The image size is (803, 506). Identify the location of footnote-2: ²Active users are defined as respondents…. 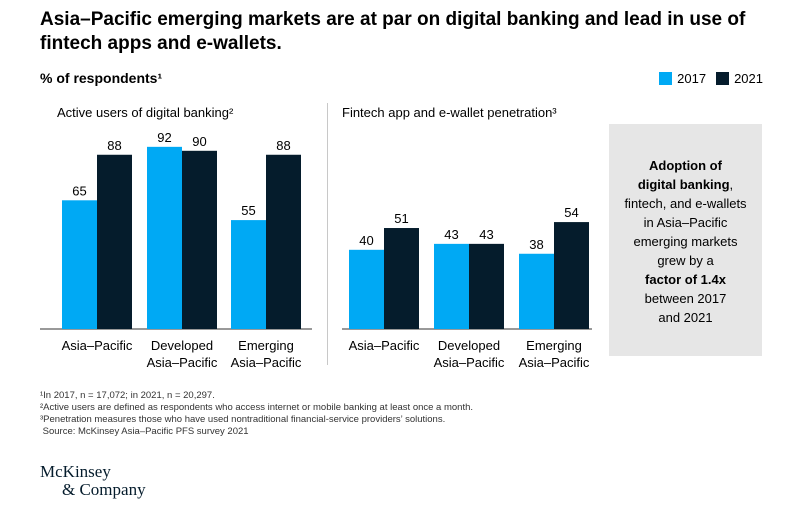
(257, 407).